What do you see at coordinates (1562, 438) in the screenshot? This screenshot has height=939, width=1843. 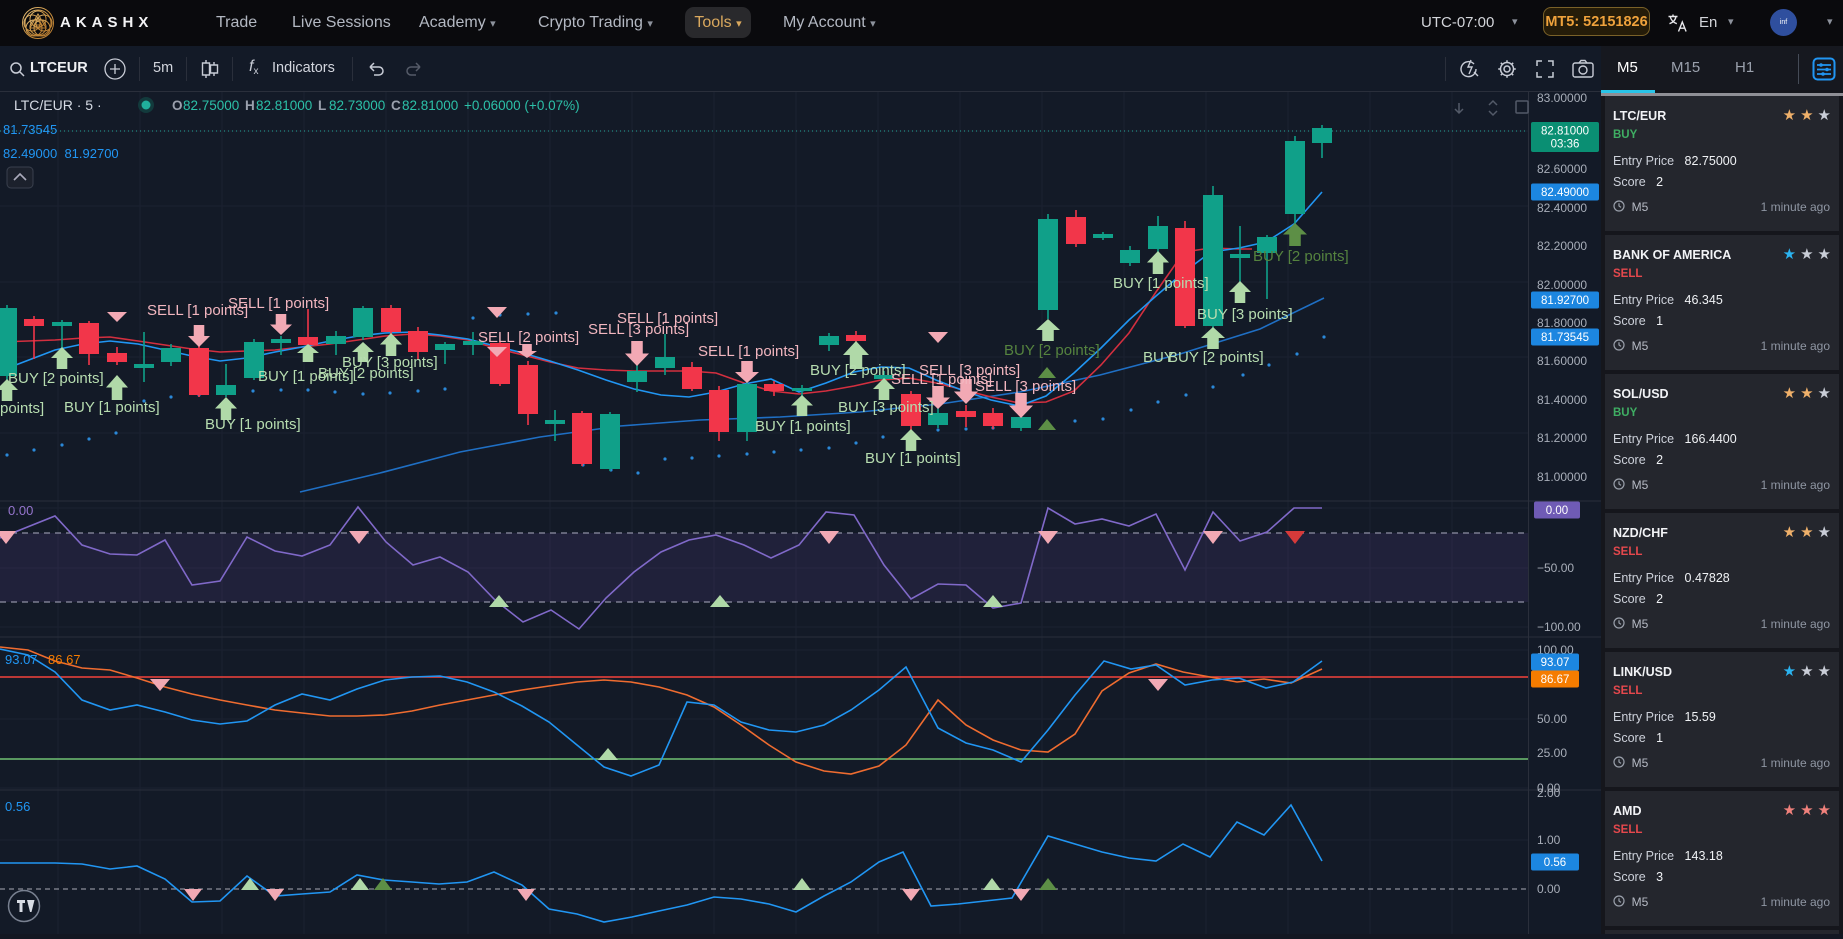 I see `svg-text: 81.20000` at bounding box center [1562, 438].